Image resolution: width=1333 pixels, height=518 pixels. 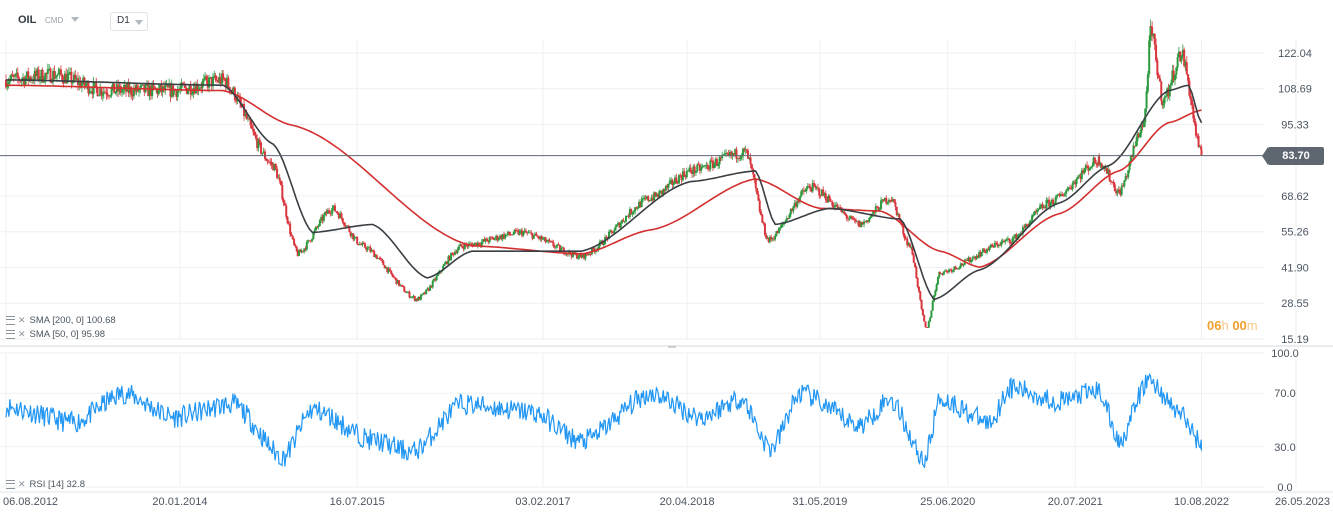 What do you see at coordinates (129, 21) in the screenshot?
I see `timeframe-select: D1` at bounding box center [129, 21].